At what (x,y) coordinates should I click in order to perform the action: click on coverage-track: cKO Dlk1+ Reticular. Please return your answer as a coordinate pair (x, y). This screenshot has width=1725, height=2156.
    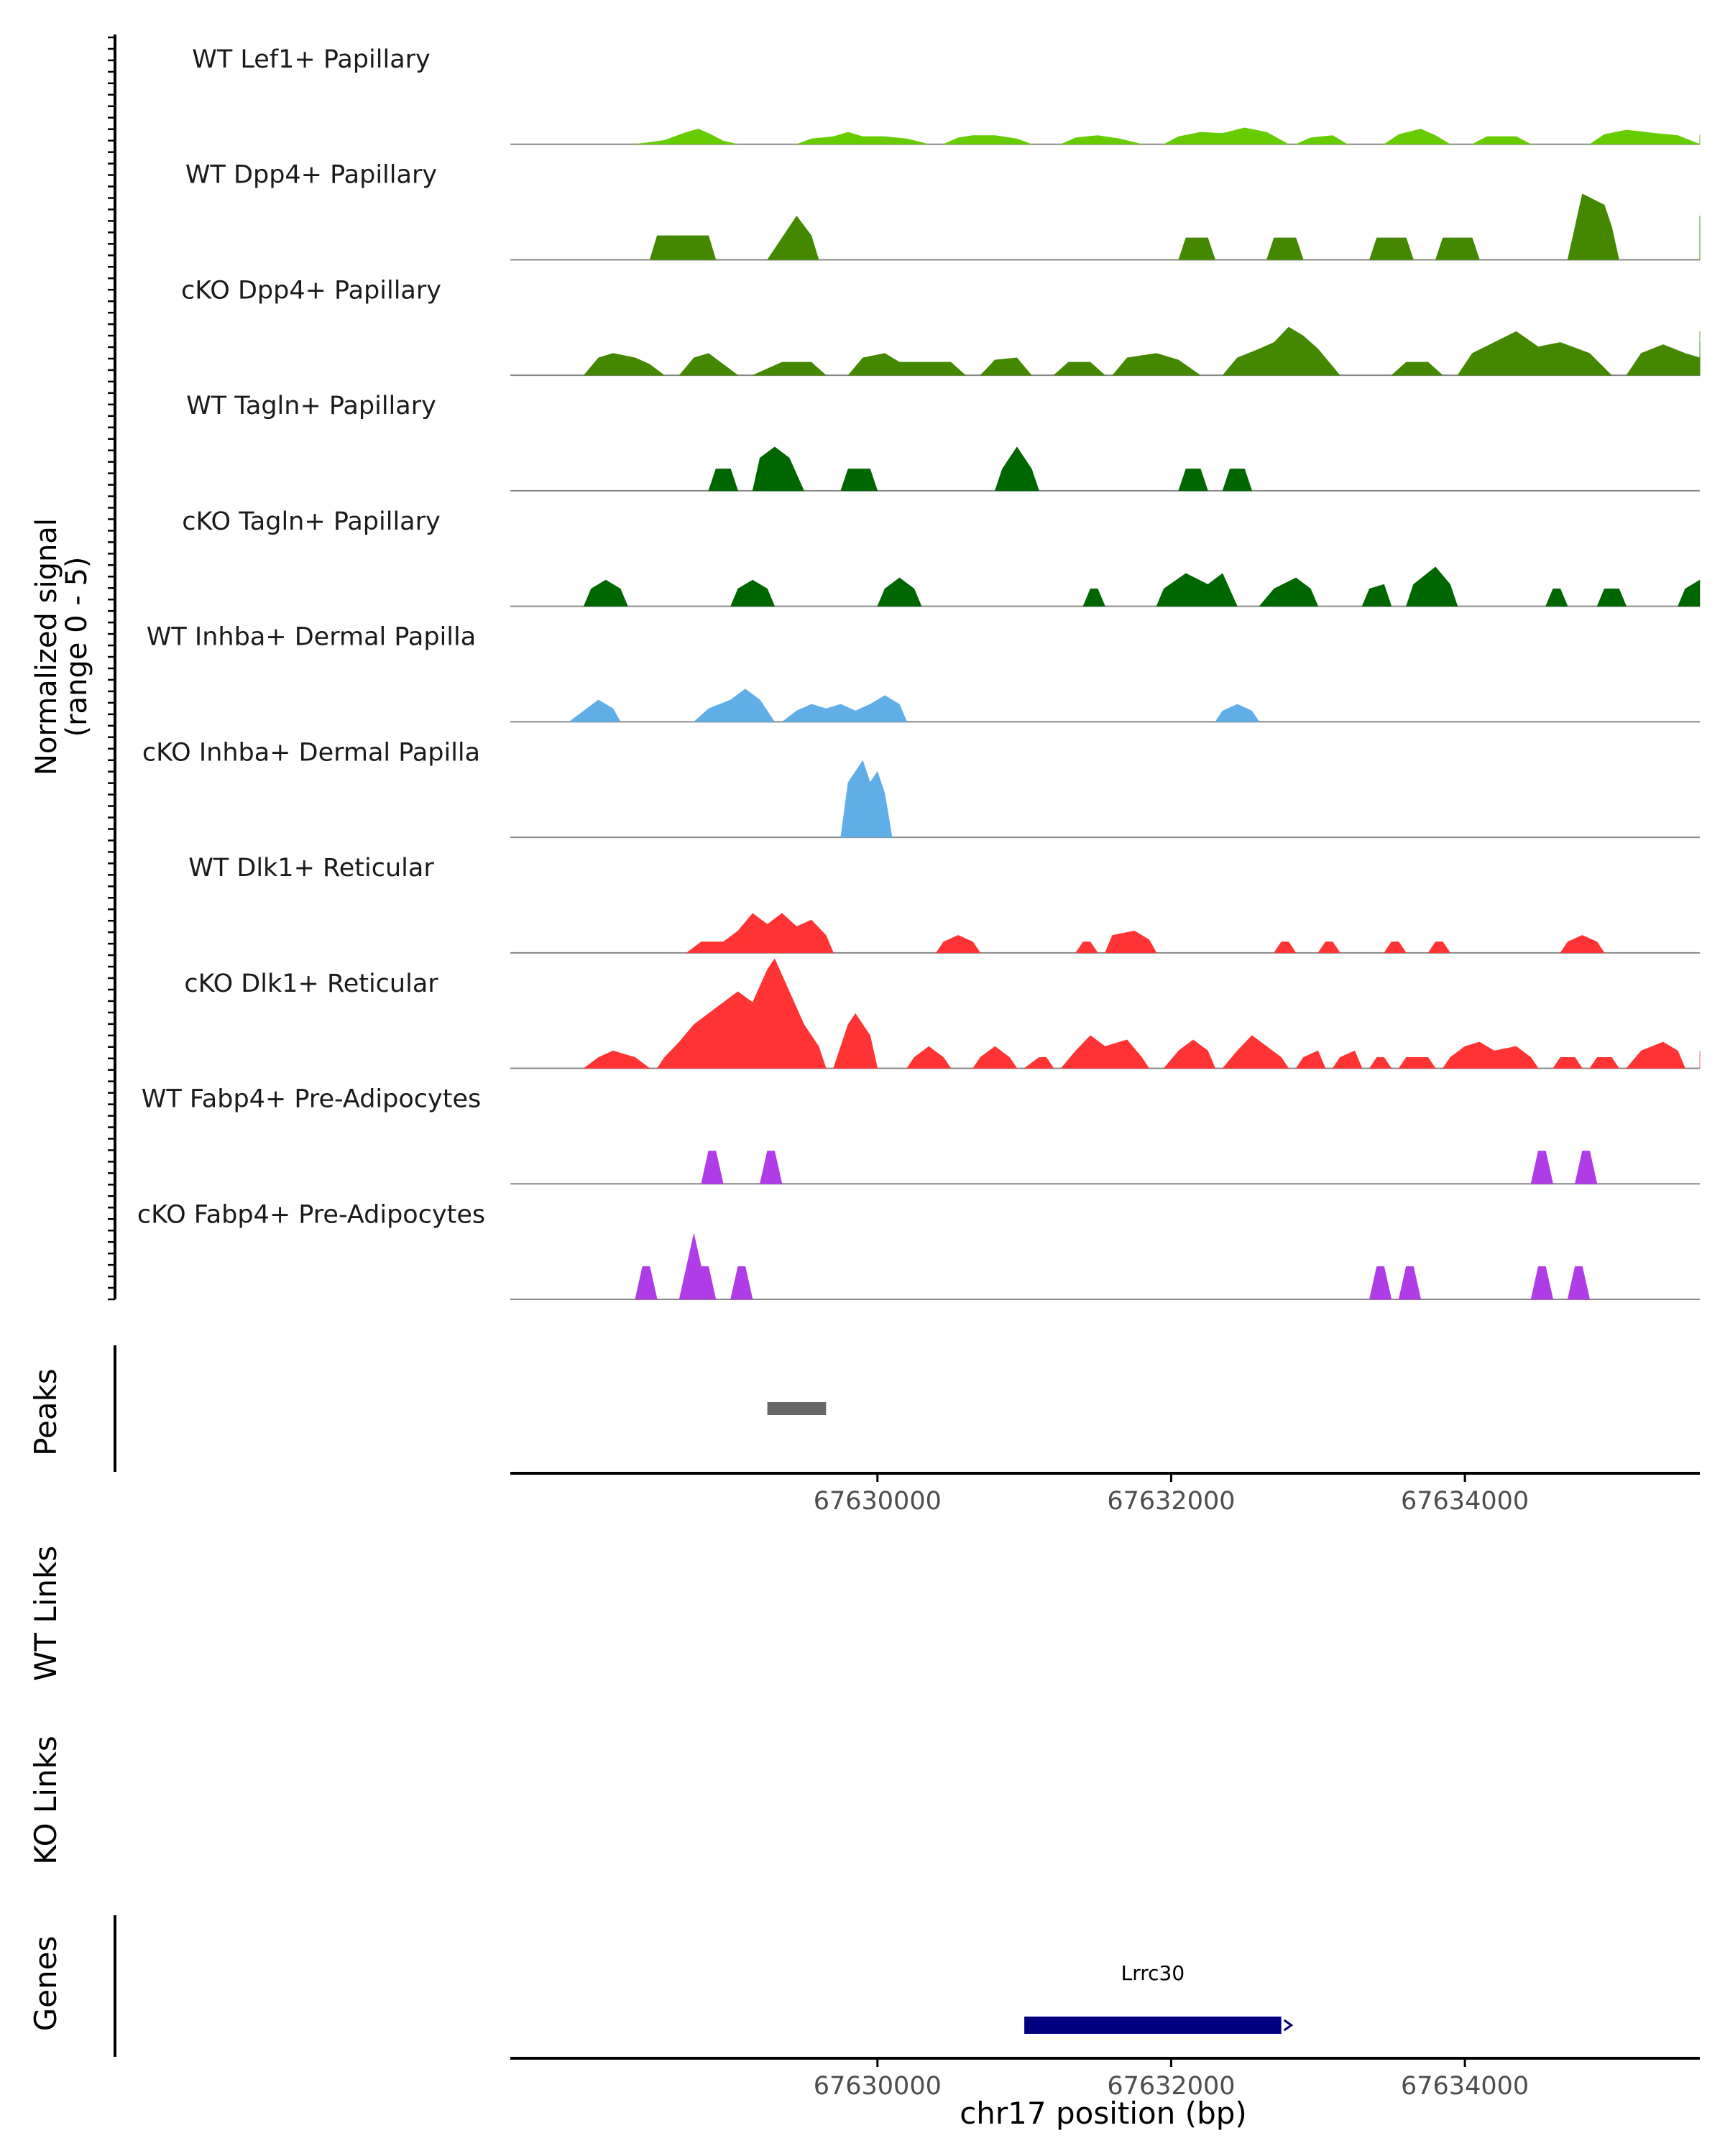
    Looking at the image, I should click on (942, 1014).